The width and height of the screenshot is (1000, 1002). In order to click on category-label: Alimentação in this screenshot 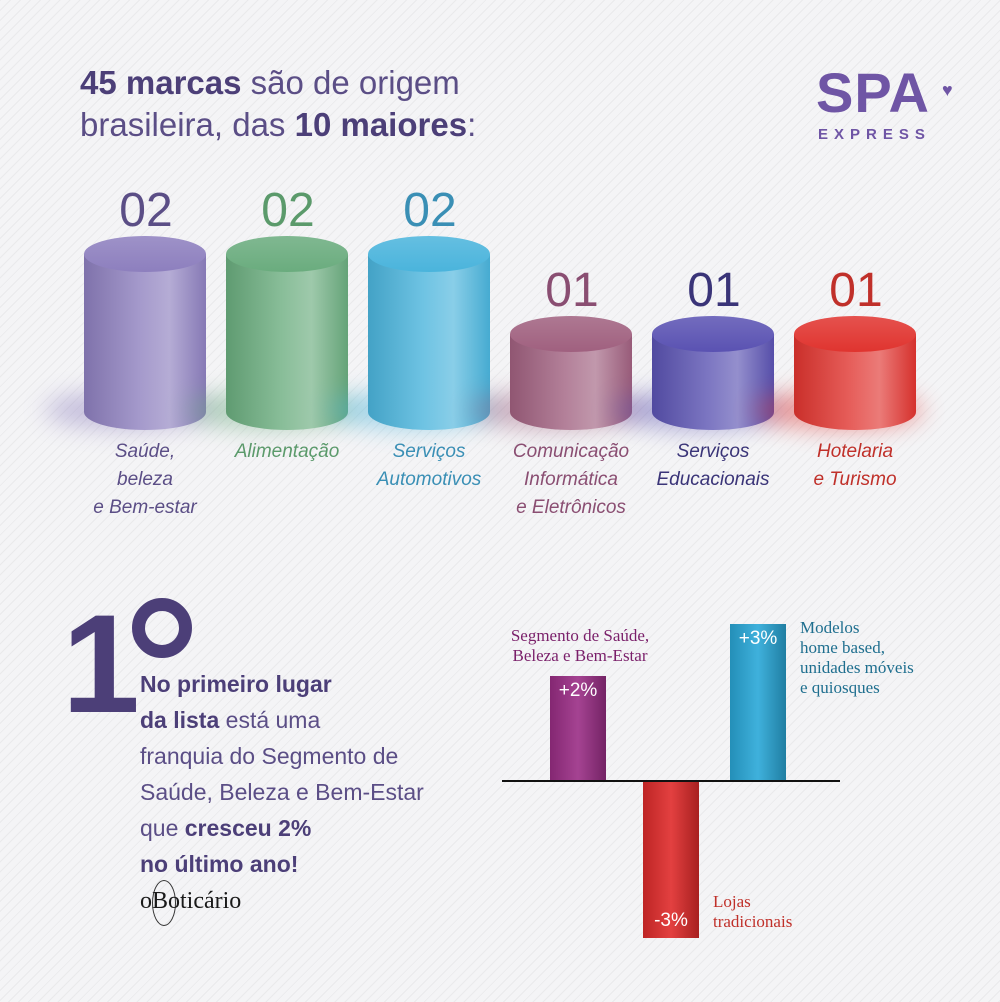, I will do `click(287, 452)`.